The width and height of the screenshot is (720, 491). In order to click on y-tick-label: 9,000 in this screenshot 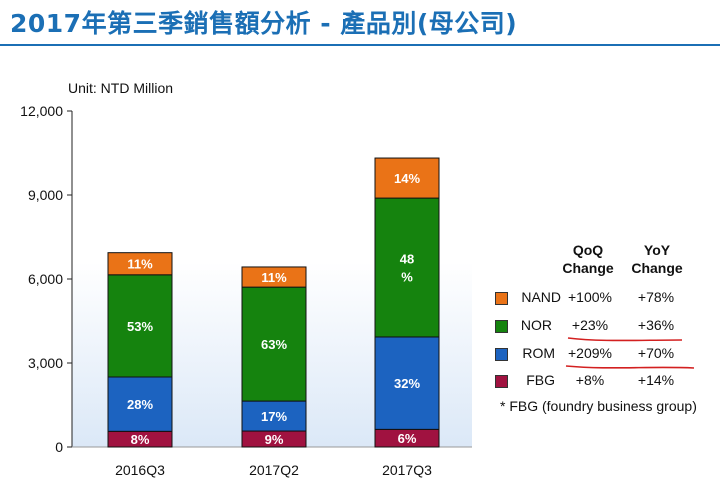, I will do `click(45, 195)`.